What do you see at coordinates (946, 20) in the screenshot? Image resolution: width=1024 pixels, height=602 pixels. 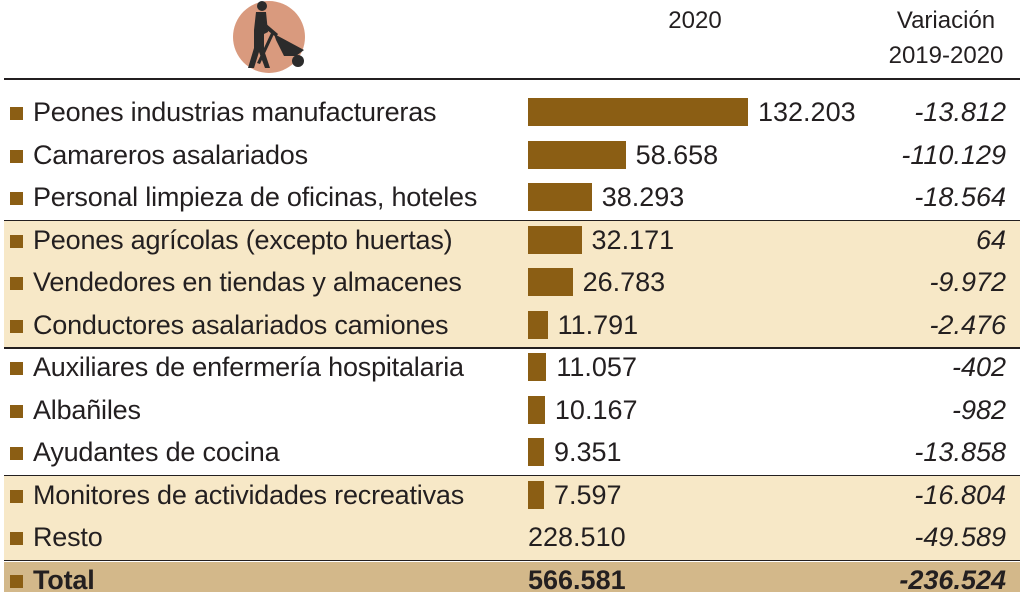 I see `column-header-variation-line1: Variación` at bounding box center [946, 20].